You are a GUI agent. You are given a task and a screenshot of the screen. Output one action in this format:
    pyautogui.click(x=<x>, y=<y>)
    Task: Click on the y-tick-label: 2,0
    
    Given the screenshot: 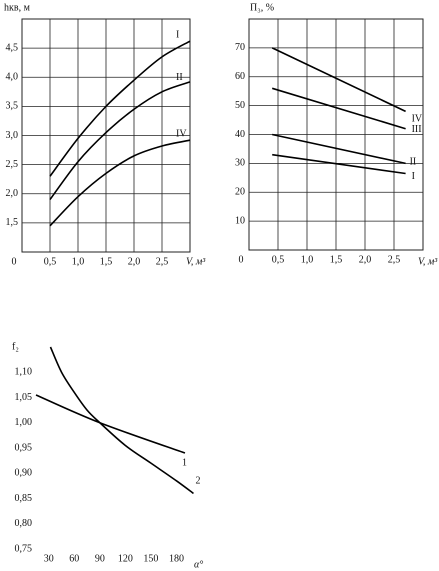 What is the action you would take?
    pyautogui.click(x=12, y=193)
    